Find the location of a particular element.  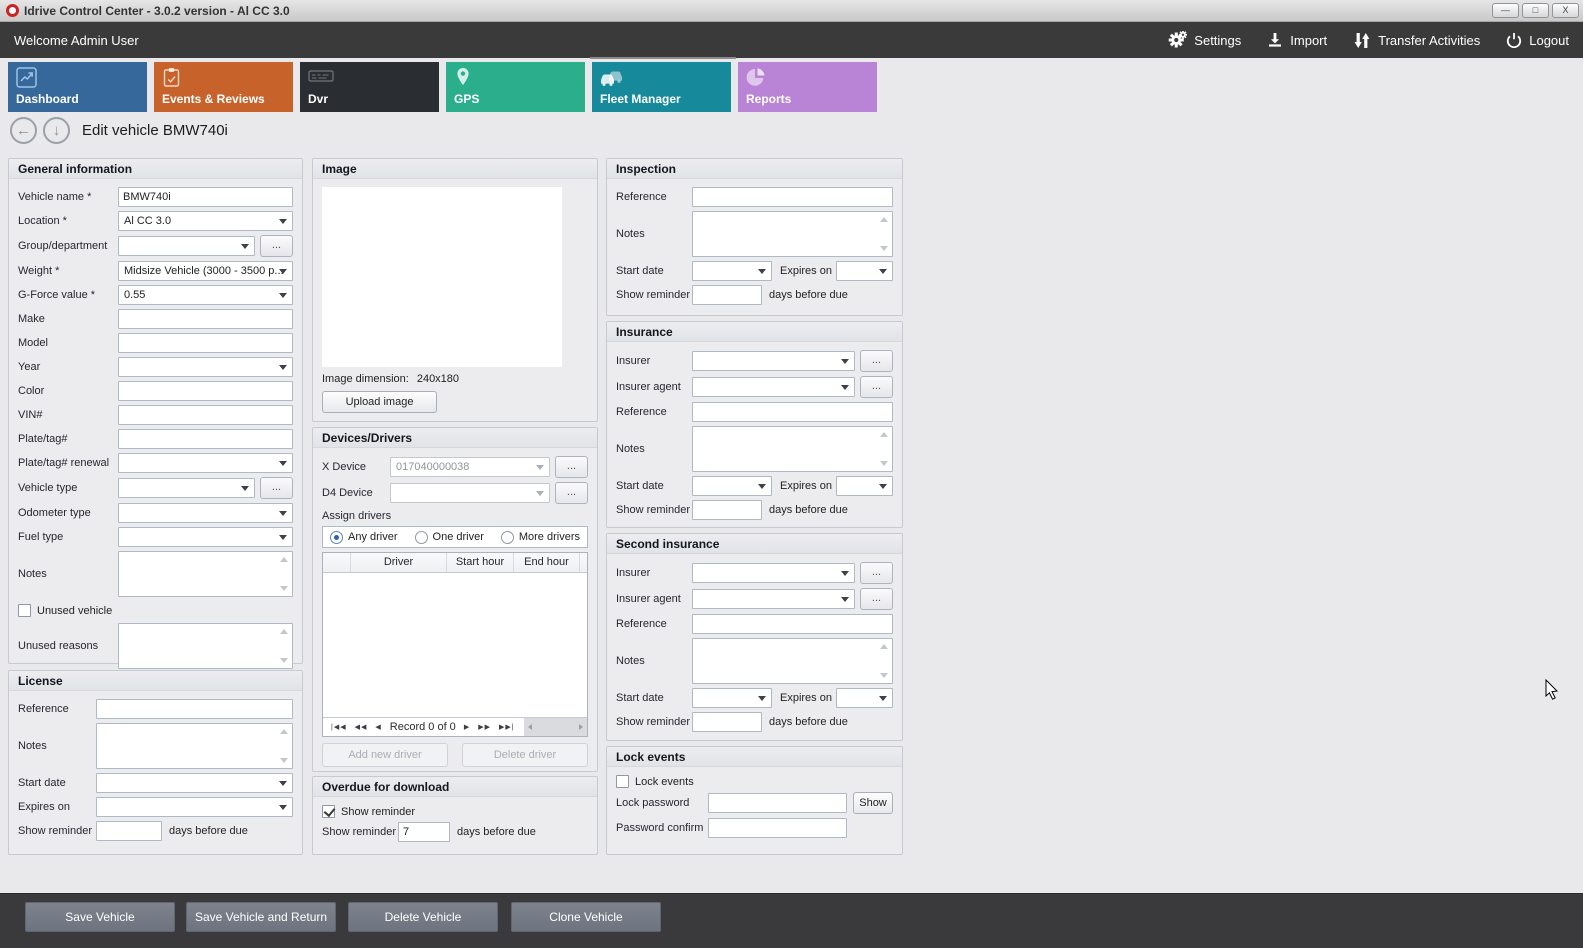

tab-dashboard: Dashboard is located at coordinates (77, 87).